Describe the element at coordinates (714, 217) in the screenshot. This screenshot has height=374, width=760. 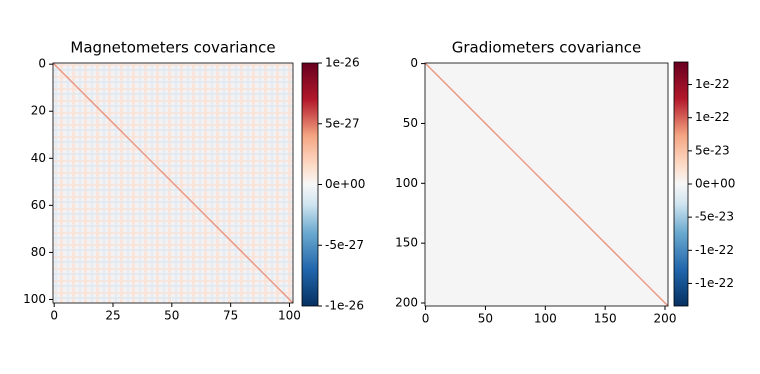
I see `colorbar-tick-label: -5e-23` at that location.